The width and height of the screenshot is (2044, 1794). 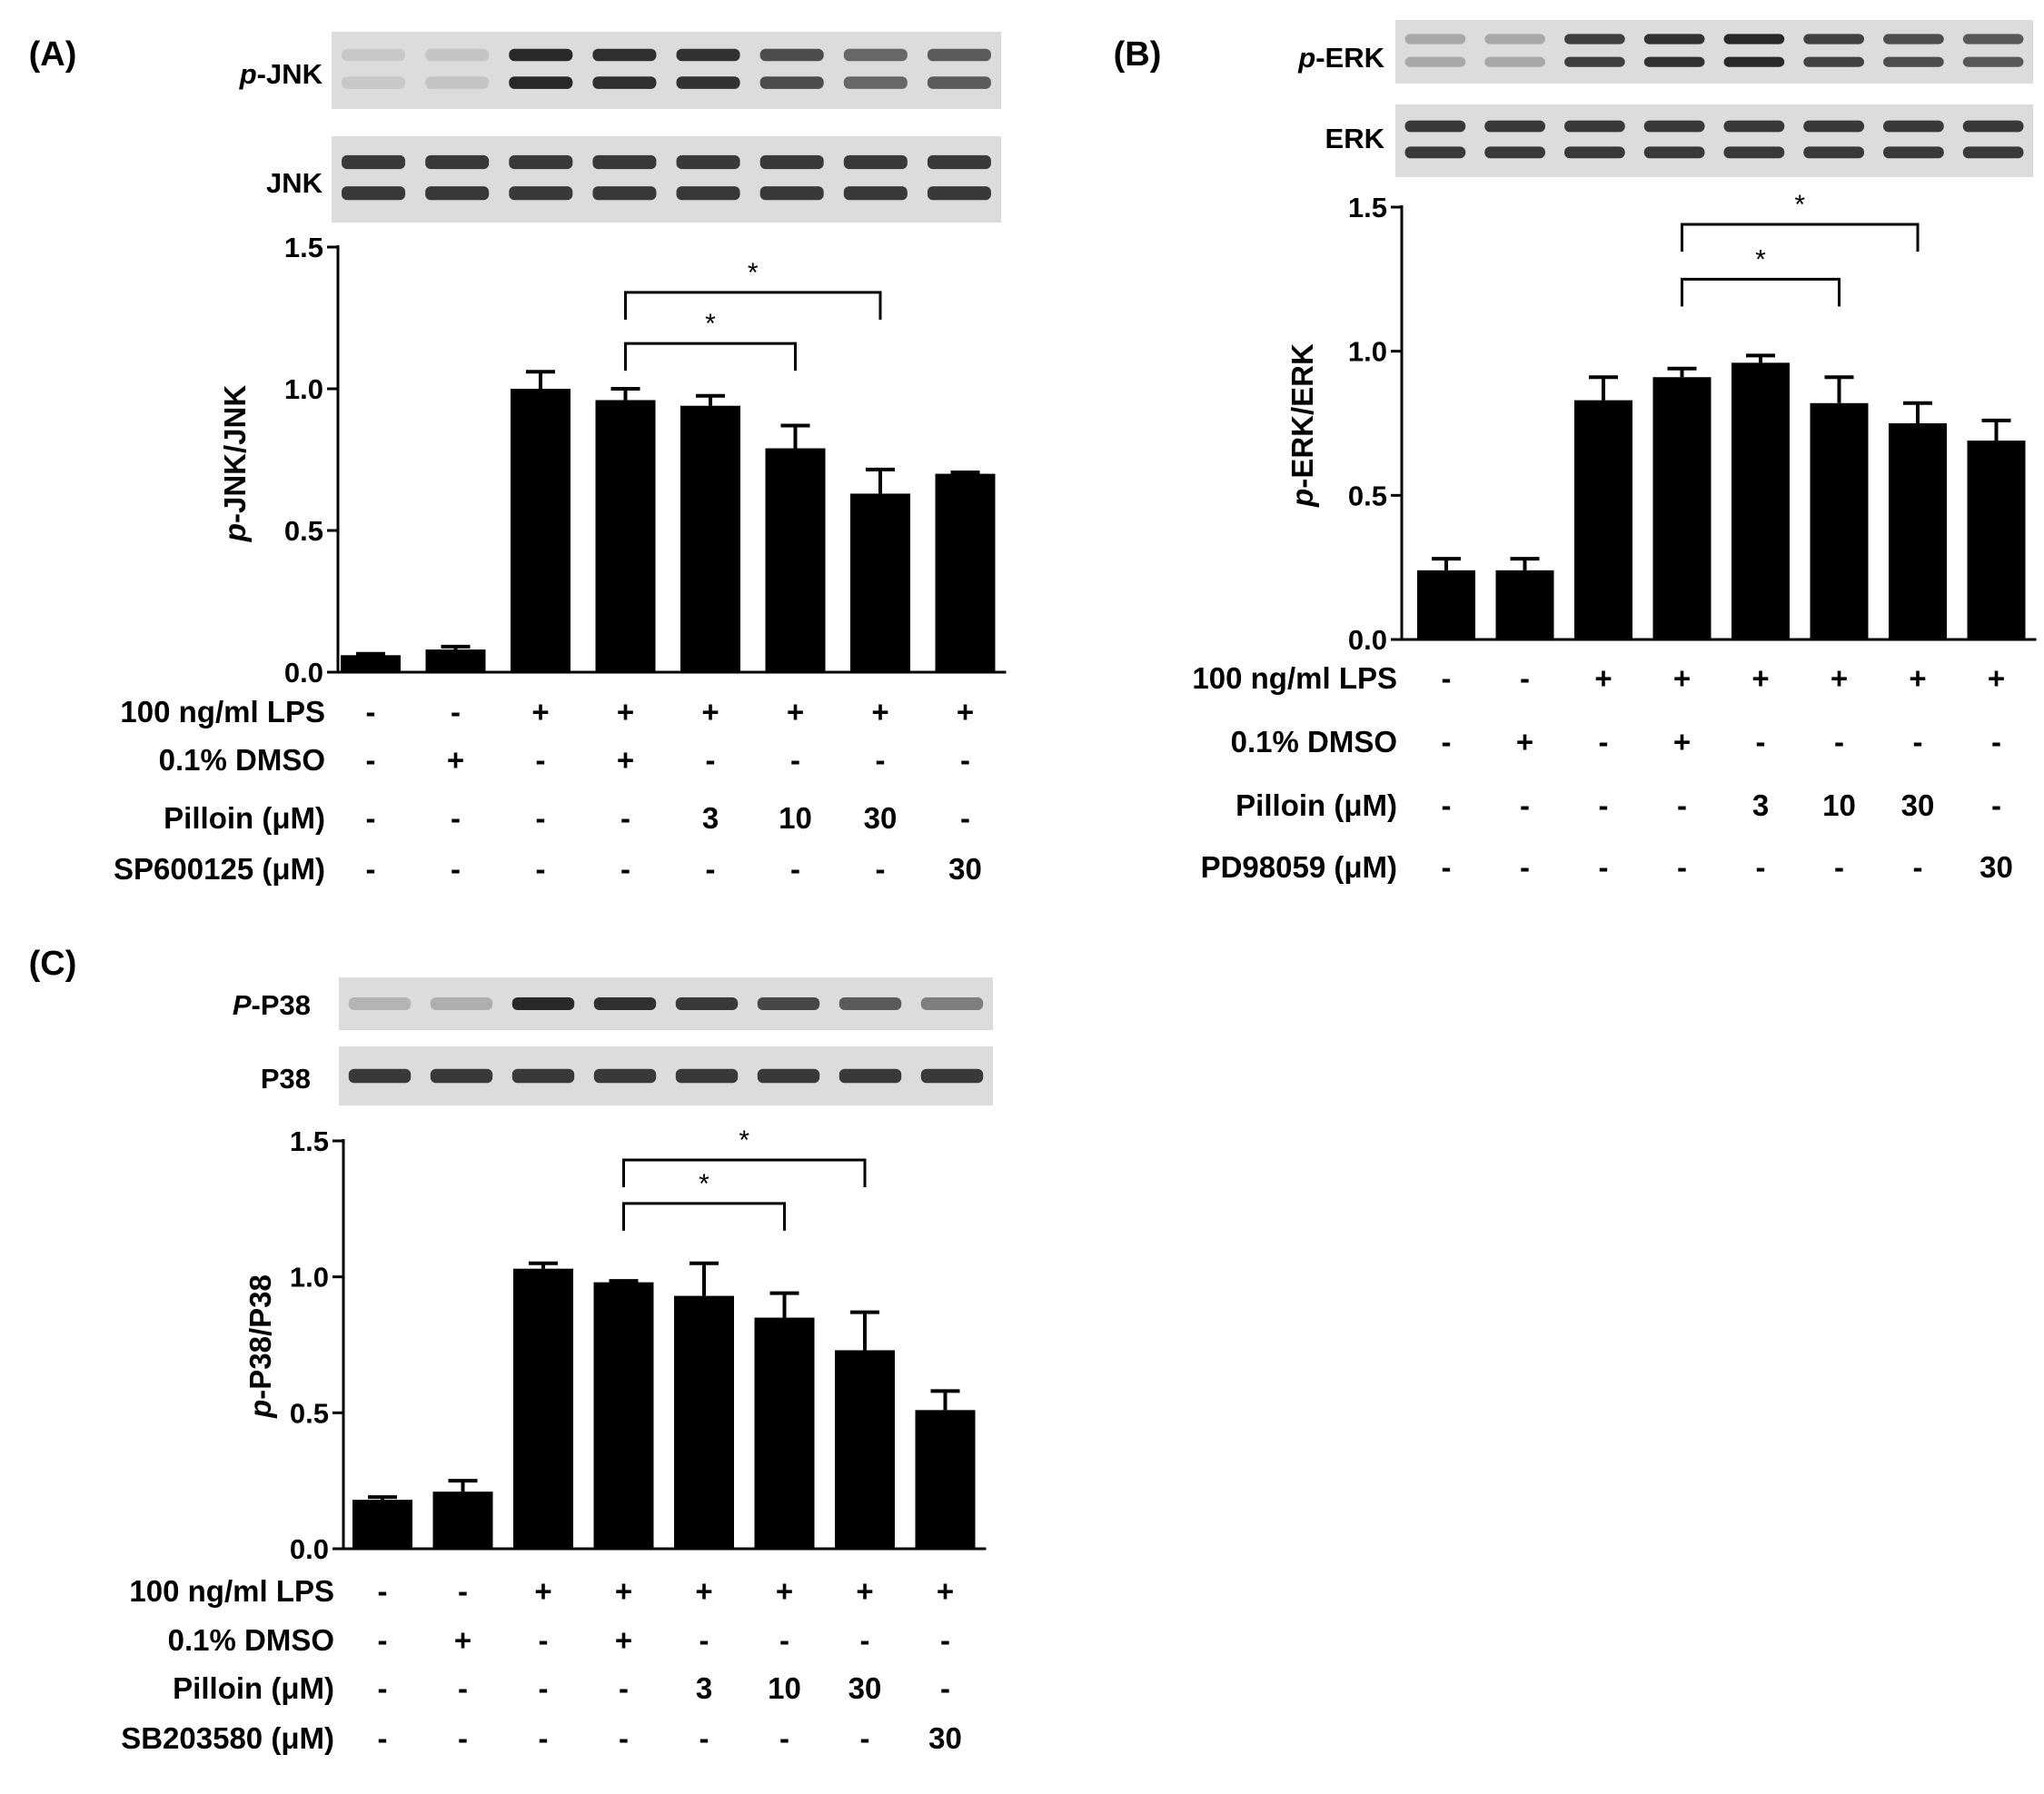 What do you see at coordinates (1761, 805) in the screenshot?
I see `condition-value: 3` at bounding box center [1761, 805].